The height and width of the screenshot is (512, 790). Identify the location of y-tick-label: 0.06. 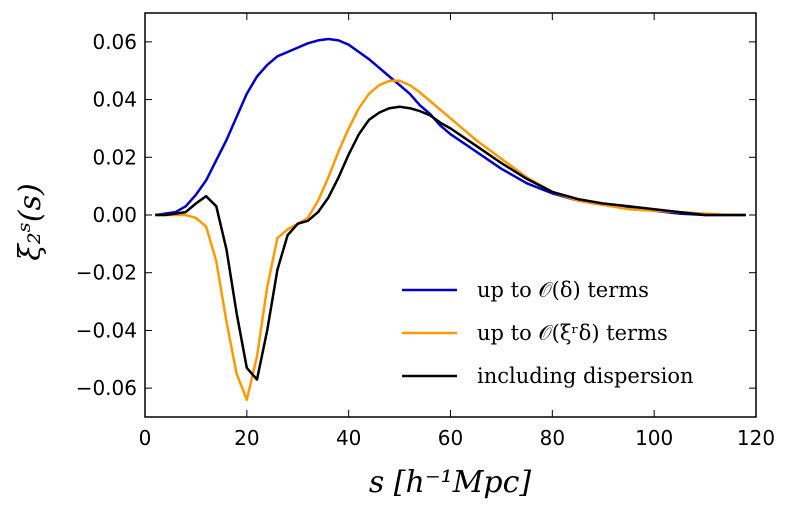
(114, 42).